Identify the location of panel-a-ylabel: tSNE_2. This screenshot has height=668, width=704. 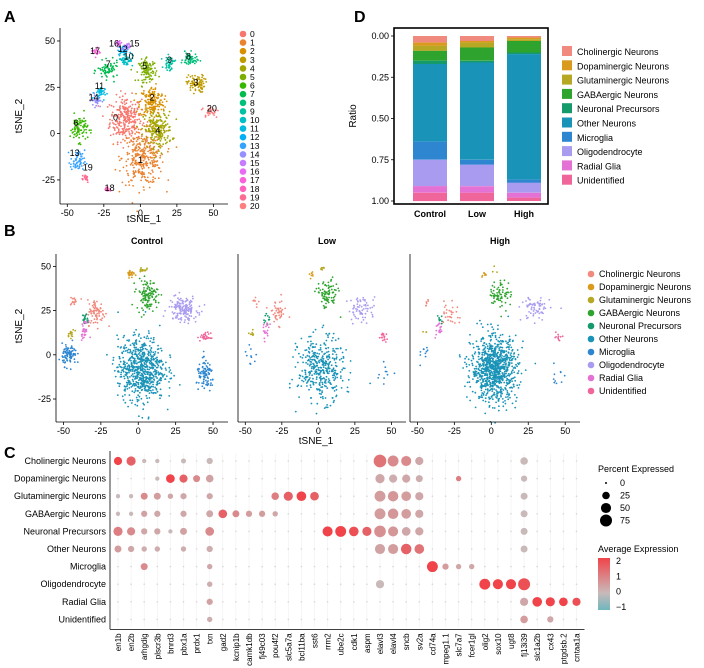
(19, 115).